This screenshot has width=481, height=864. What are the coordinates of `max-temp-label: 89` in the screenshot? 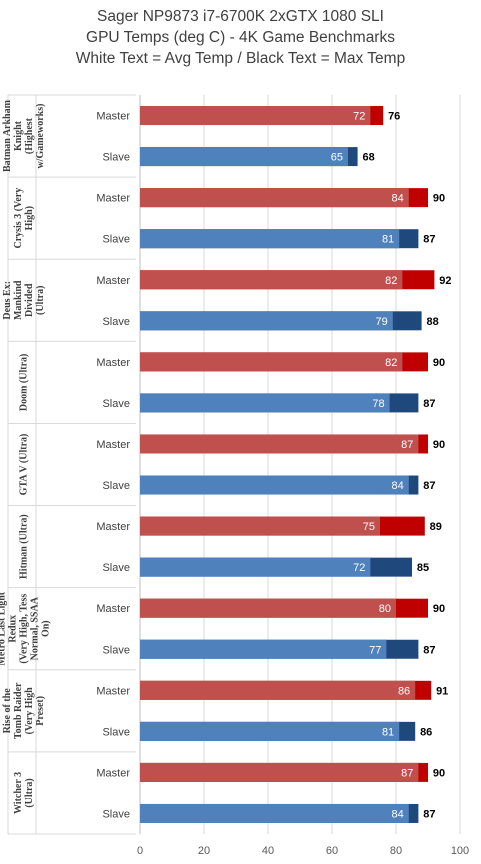 It's located at (436, 527).